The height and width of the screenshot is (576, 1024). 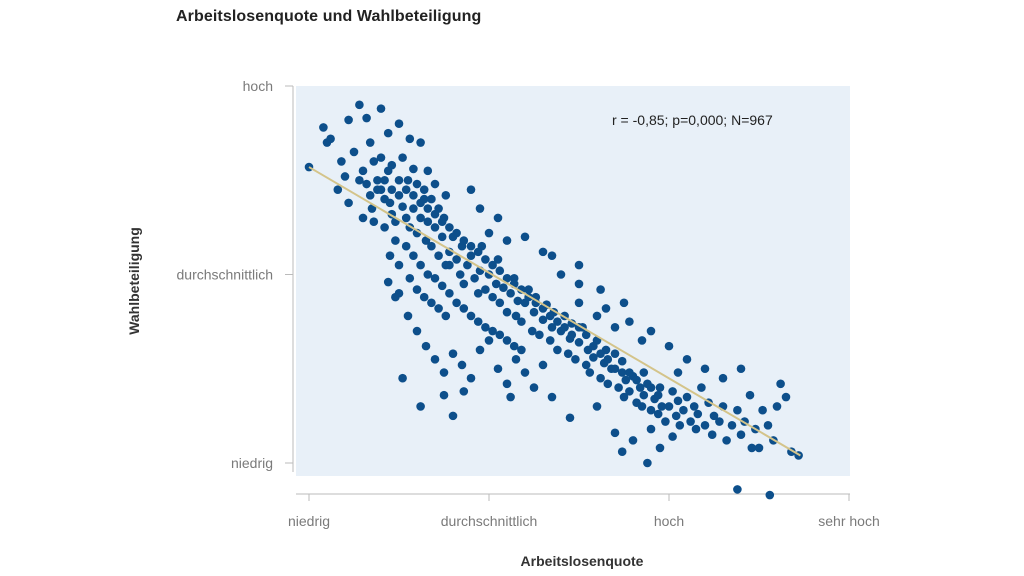 What do you see at coordinates (848, 521) in the screenshot?
I see `x-tick-label: sehr hoch` at bounding box center [848, 521].